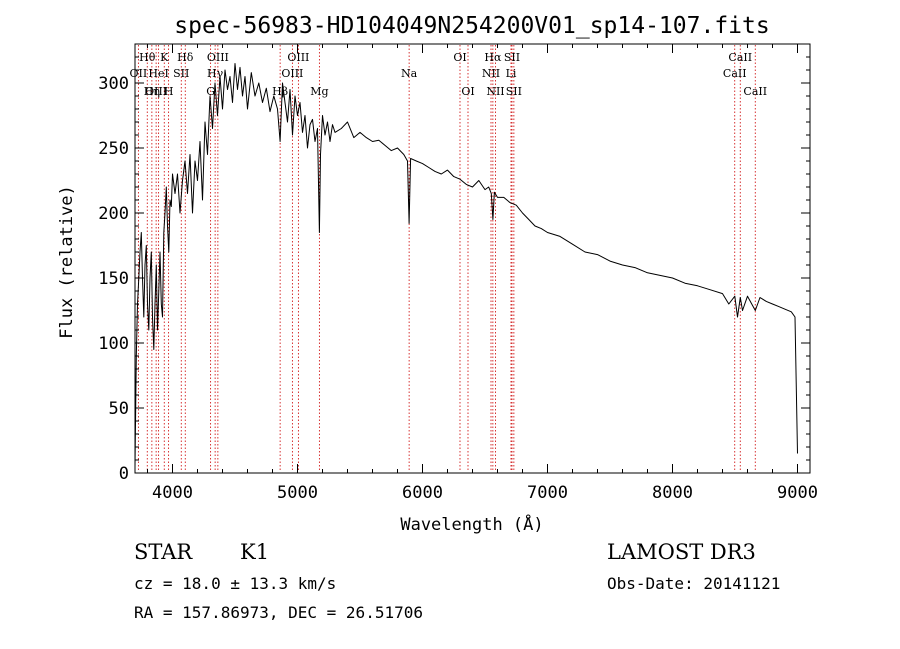 This screenshot has height=649, width=900. Describe the element at coordinates (681, 552) in the screenshot. I see `survey-name: LAMOST DR3` at that location.